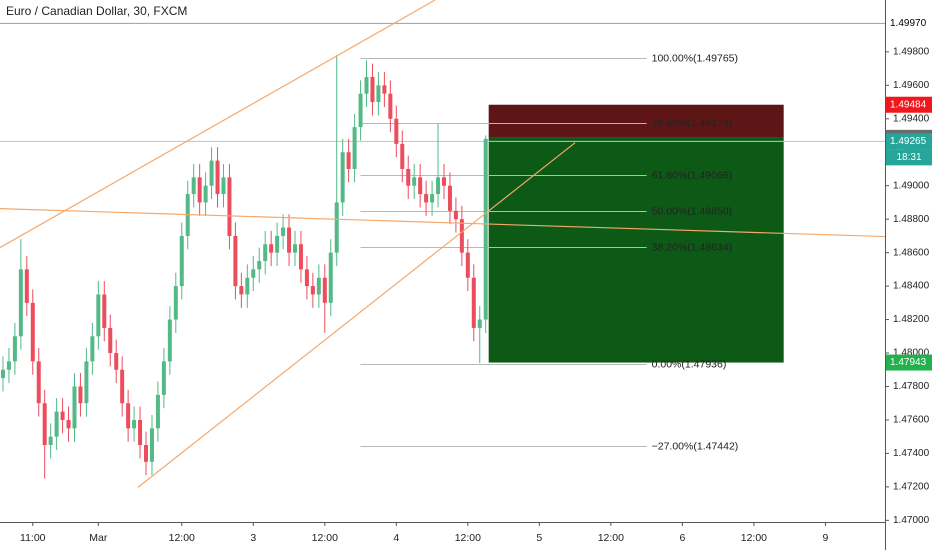  What do you see at coordinates (692, 175) in the screenshot?
I see `fib-label: 61.80%(1.49066)` at bounding box center [692, 175].